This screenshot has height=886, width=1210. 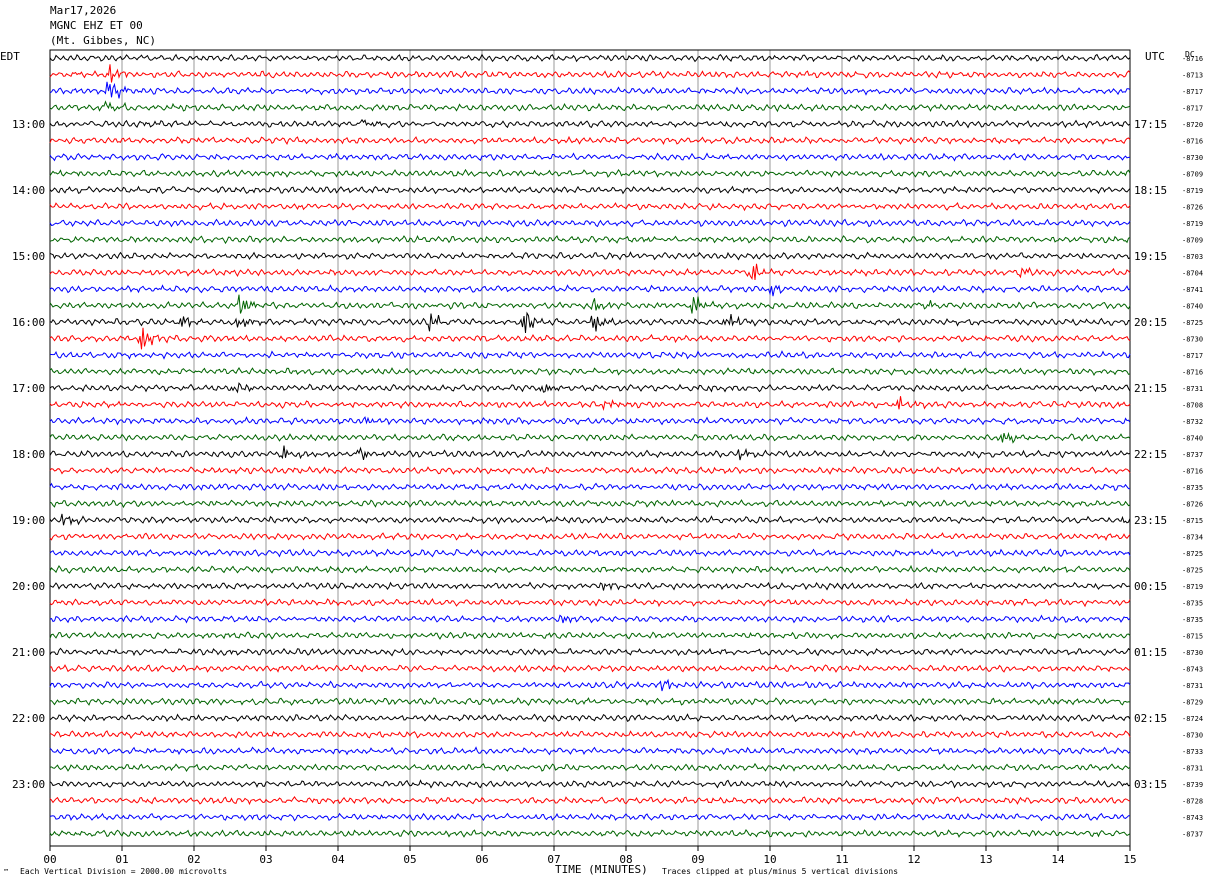 I want to click on right-hour-label: 19:15, so click(x=1150, y=256).